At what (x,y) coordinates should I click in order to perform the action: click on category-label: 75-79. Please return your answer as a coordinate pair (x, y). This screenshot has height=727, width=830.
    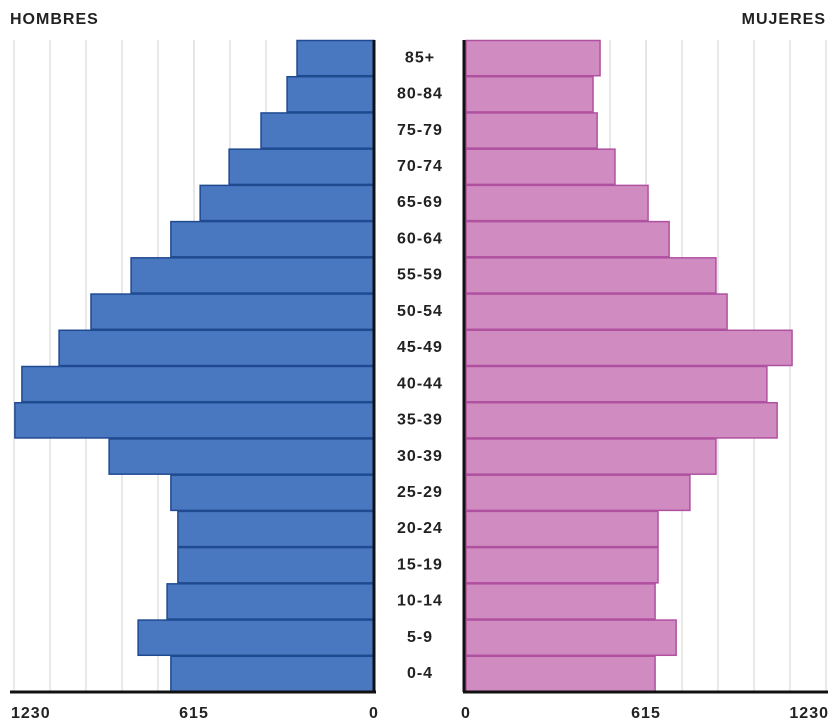
    Looking at the image, I should click on (420, 130).